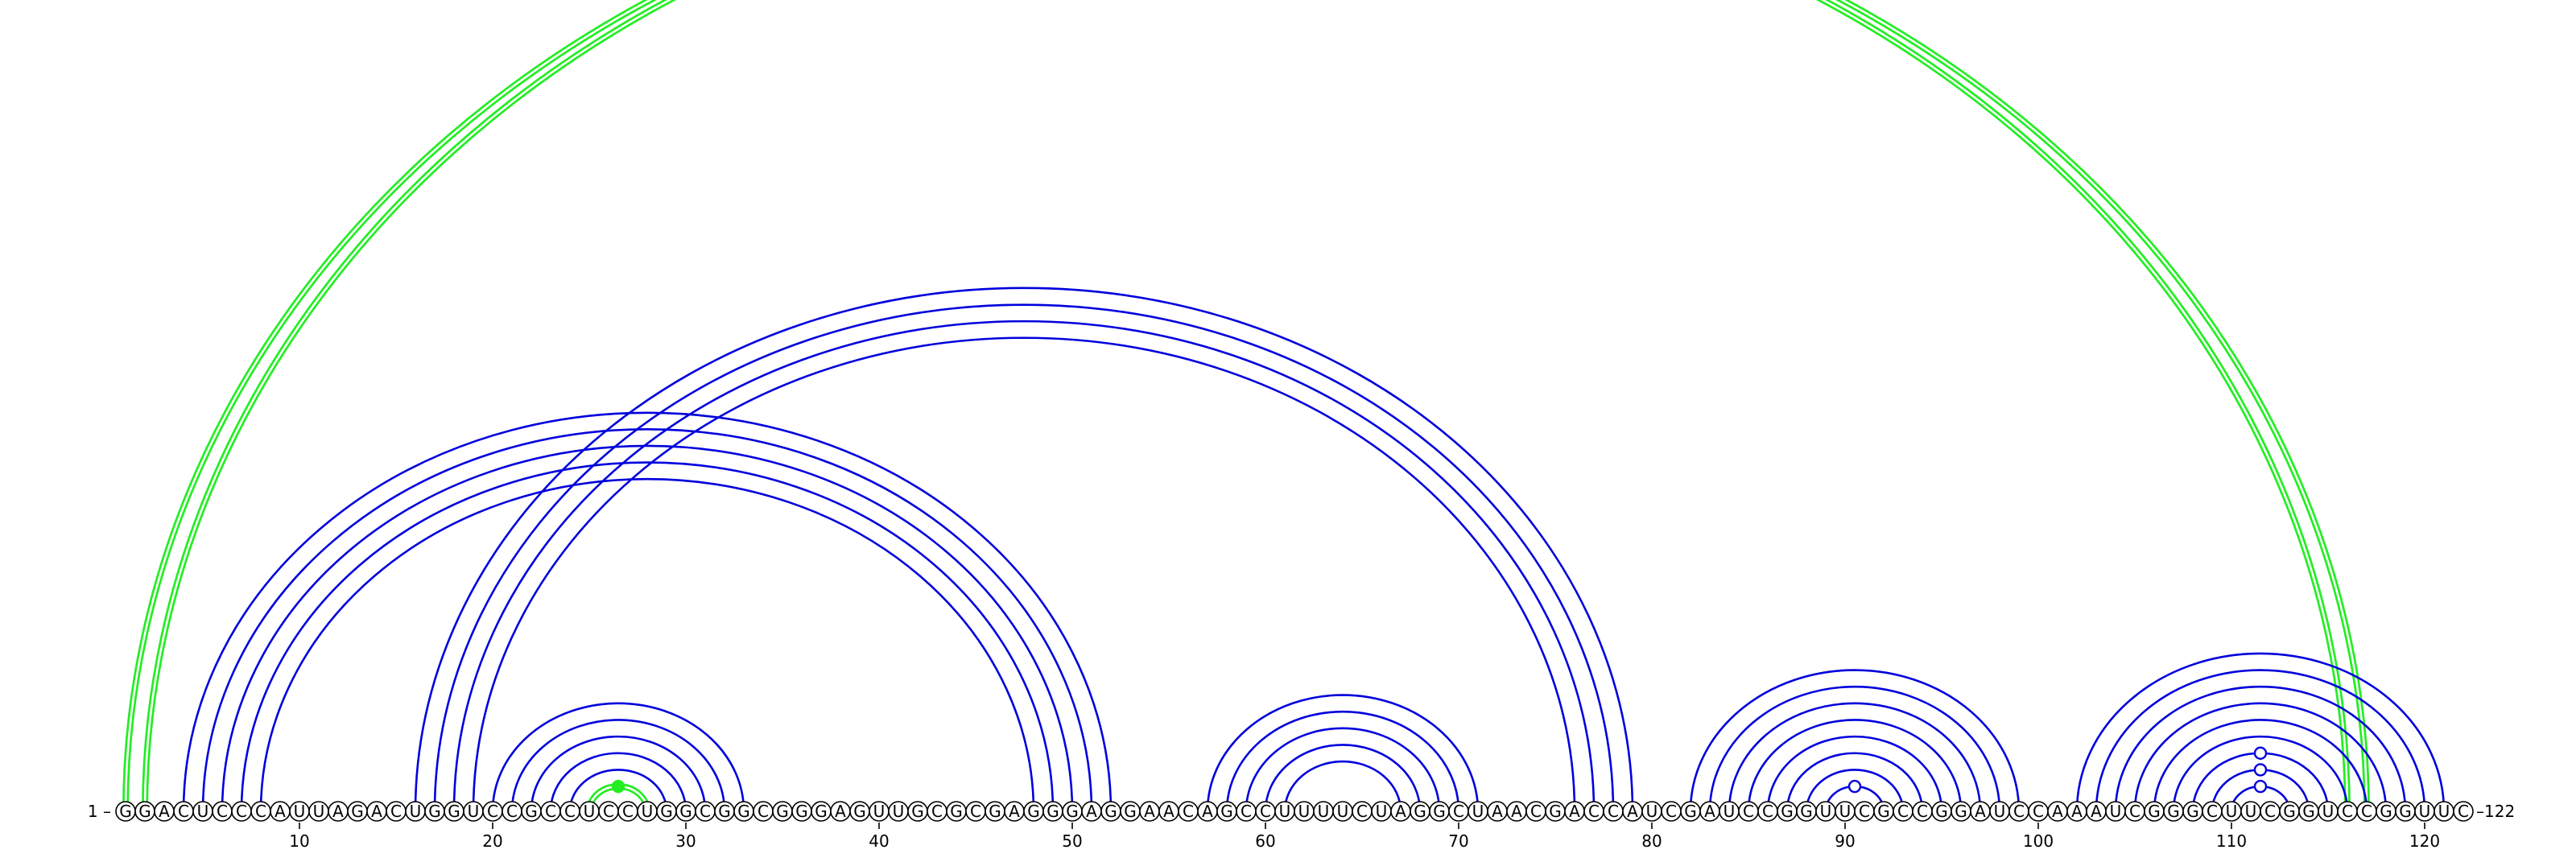  What do you see at coordinates (1845, 841) in the screenshot?
I see `tick-label: 90` at bounding box center [1845, 841].